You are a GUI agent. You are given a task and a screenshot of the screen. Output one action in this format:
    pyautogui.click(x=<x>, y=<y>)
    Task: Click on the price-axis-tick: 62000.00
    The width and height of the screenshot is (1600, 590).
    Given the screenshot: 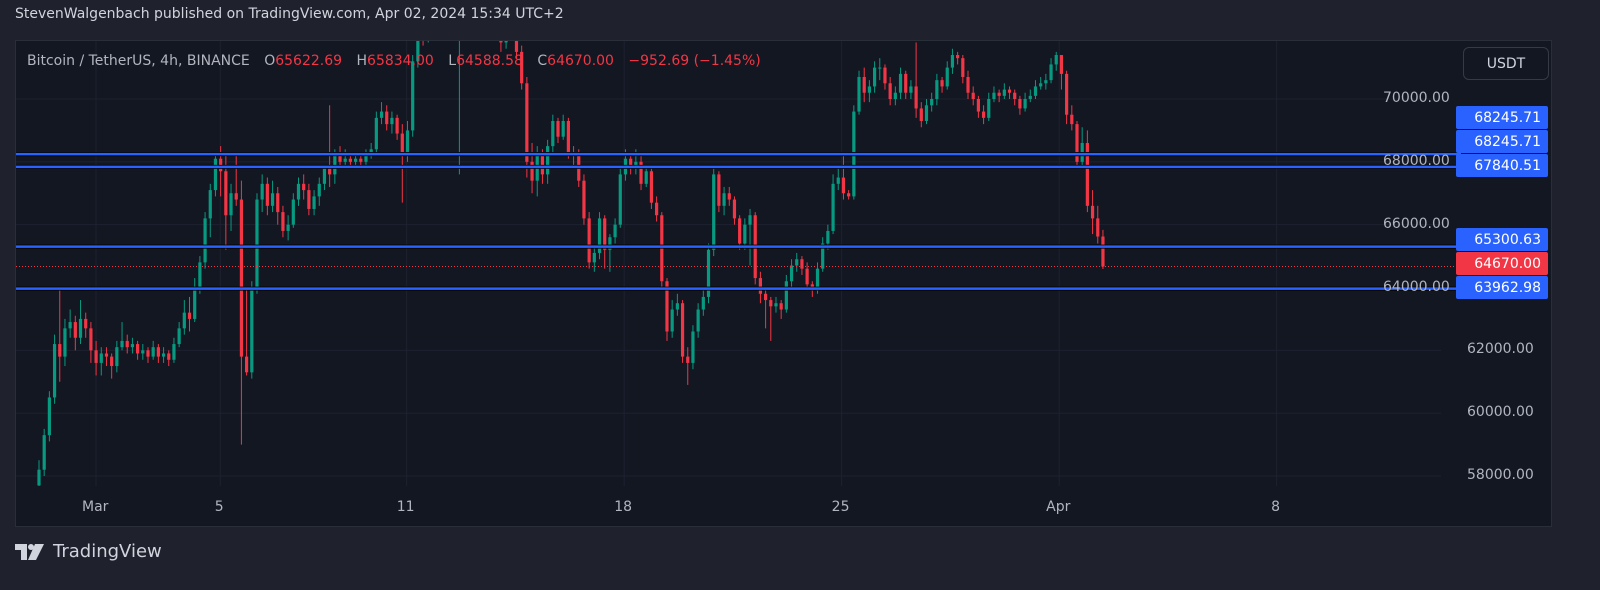 What is the action you would take?
    pyautogui.click(x=1500, y=349)
    